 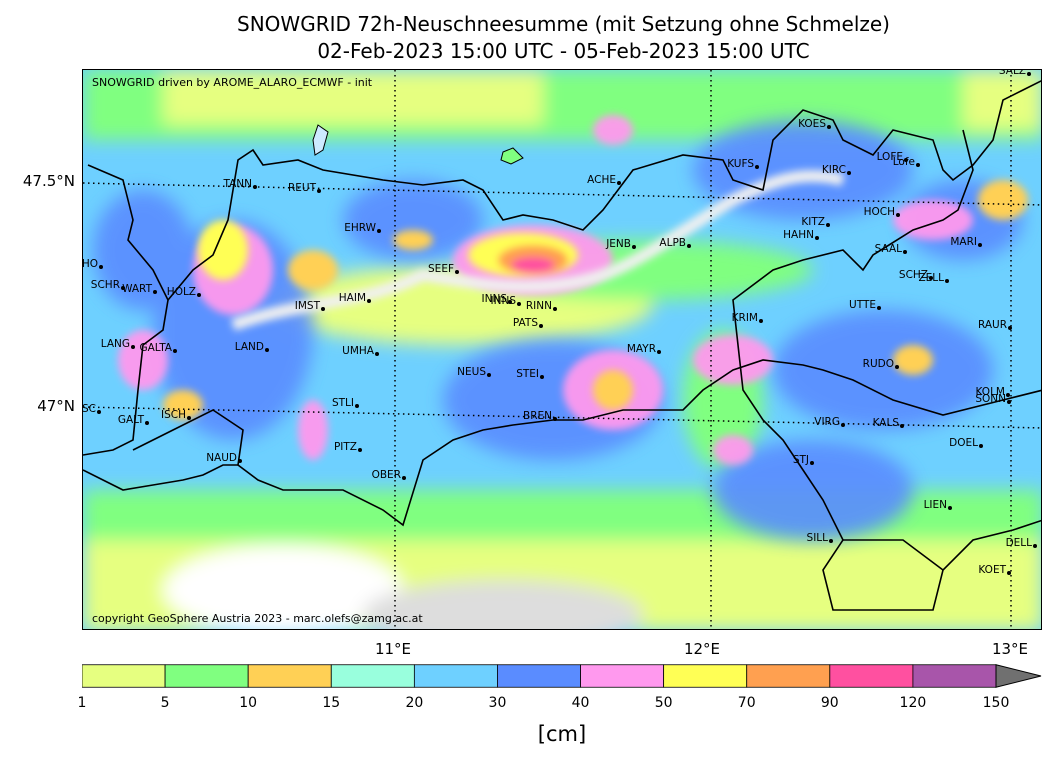 What do you see at coordinates (990, 399) in the screenshot?
I see `station-label: SONN` at bounding box center [990, 399].